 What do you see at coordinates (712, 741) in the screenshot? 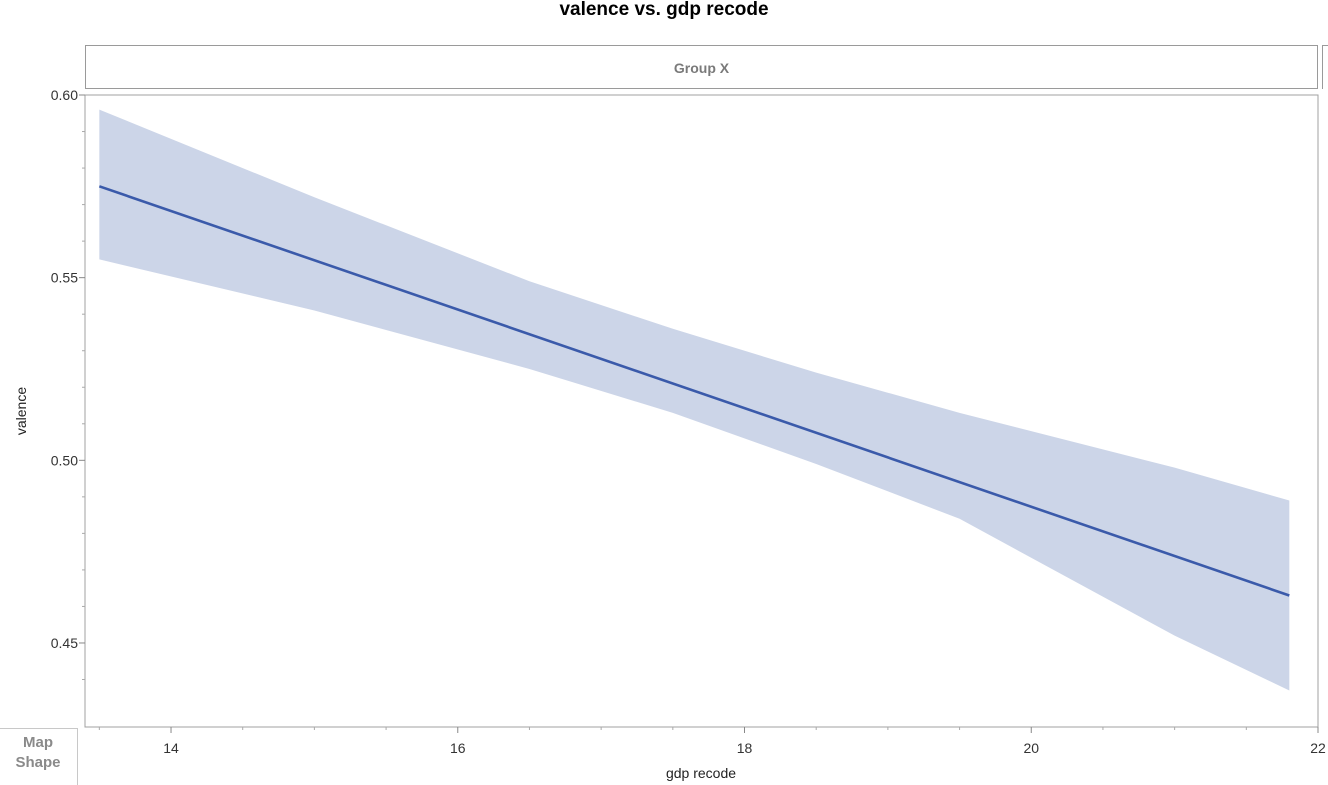
I see `x-axis: 14 16 18 20 22` at bounding box center [712, 741].